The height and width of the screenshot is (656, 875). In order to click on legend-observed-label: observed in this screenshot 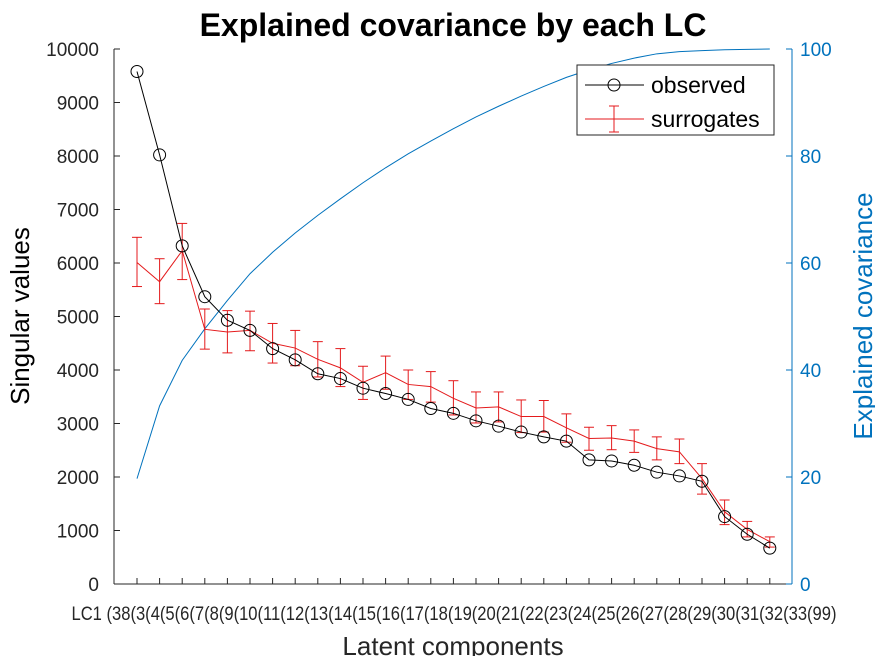, I will do `click(698, 85)`.